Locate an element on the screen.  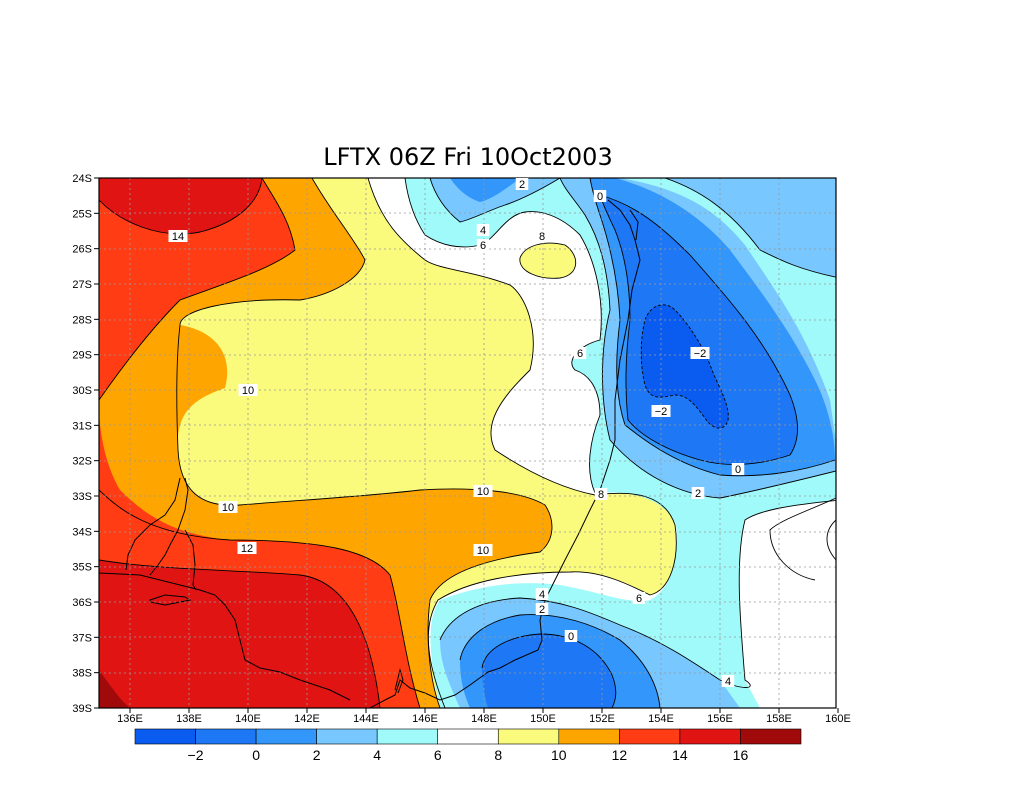
contour-label: 14 is located at coordinates (178, 237).